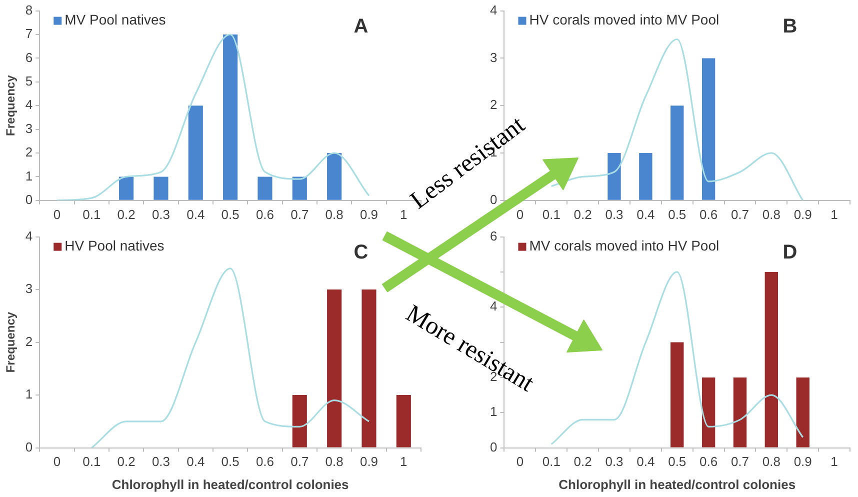 Image resolution: width=858 pixels, height=497 pixels. I want to click on legend-label: HV Pool natives, so click(114, 246).